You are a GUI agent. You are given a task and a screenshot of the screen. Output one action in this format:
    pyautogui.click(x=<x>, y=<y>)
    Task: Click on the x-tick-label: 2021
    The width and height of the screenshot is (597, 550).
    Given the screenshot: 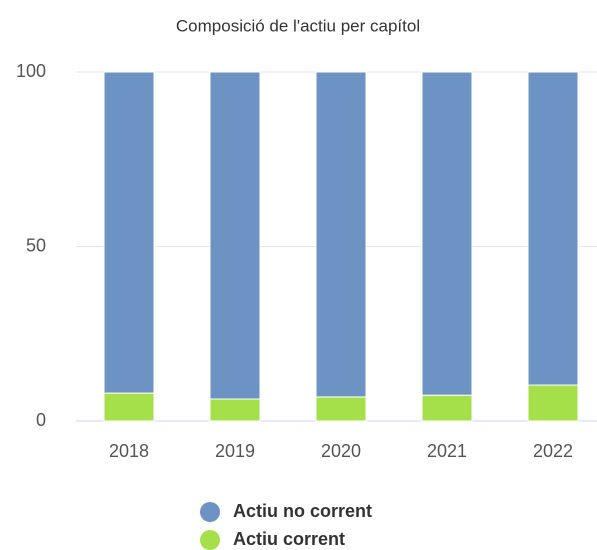 What is the action you would take?
    pyautogui.click(x=447, y=451)
    